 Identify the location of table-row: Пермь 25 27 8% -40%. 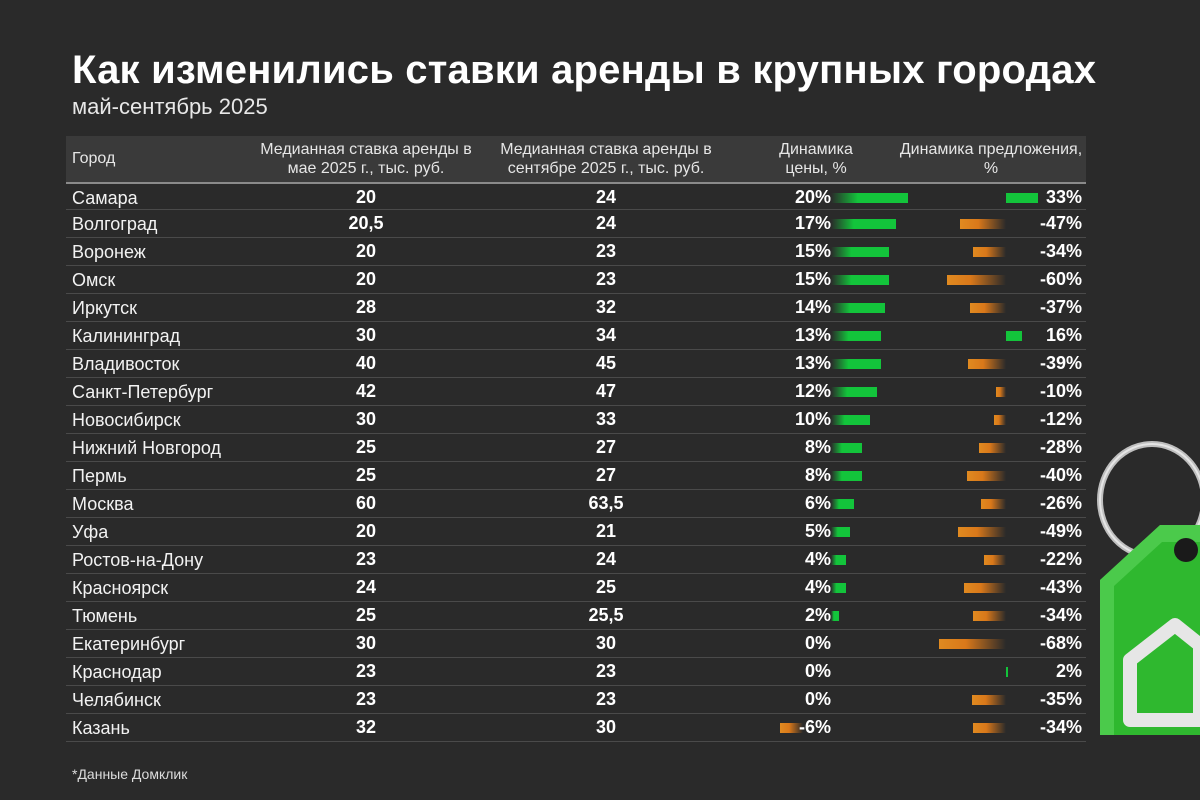
(576, 476).